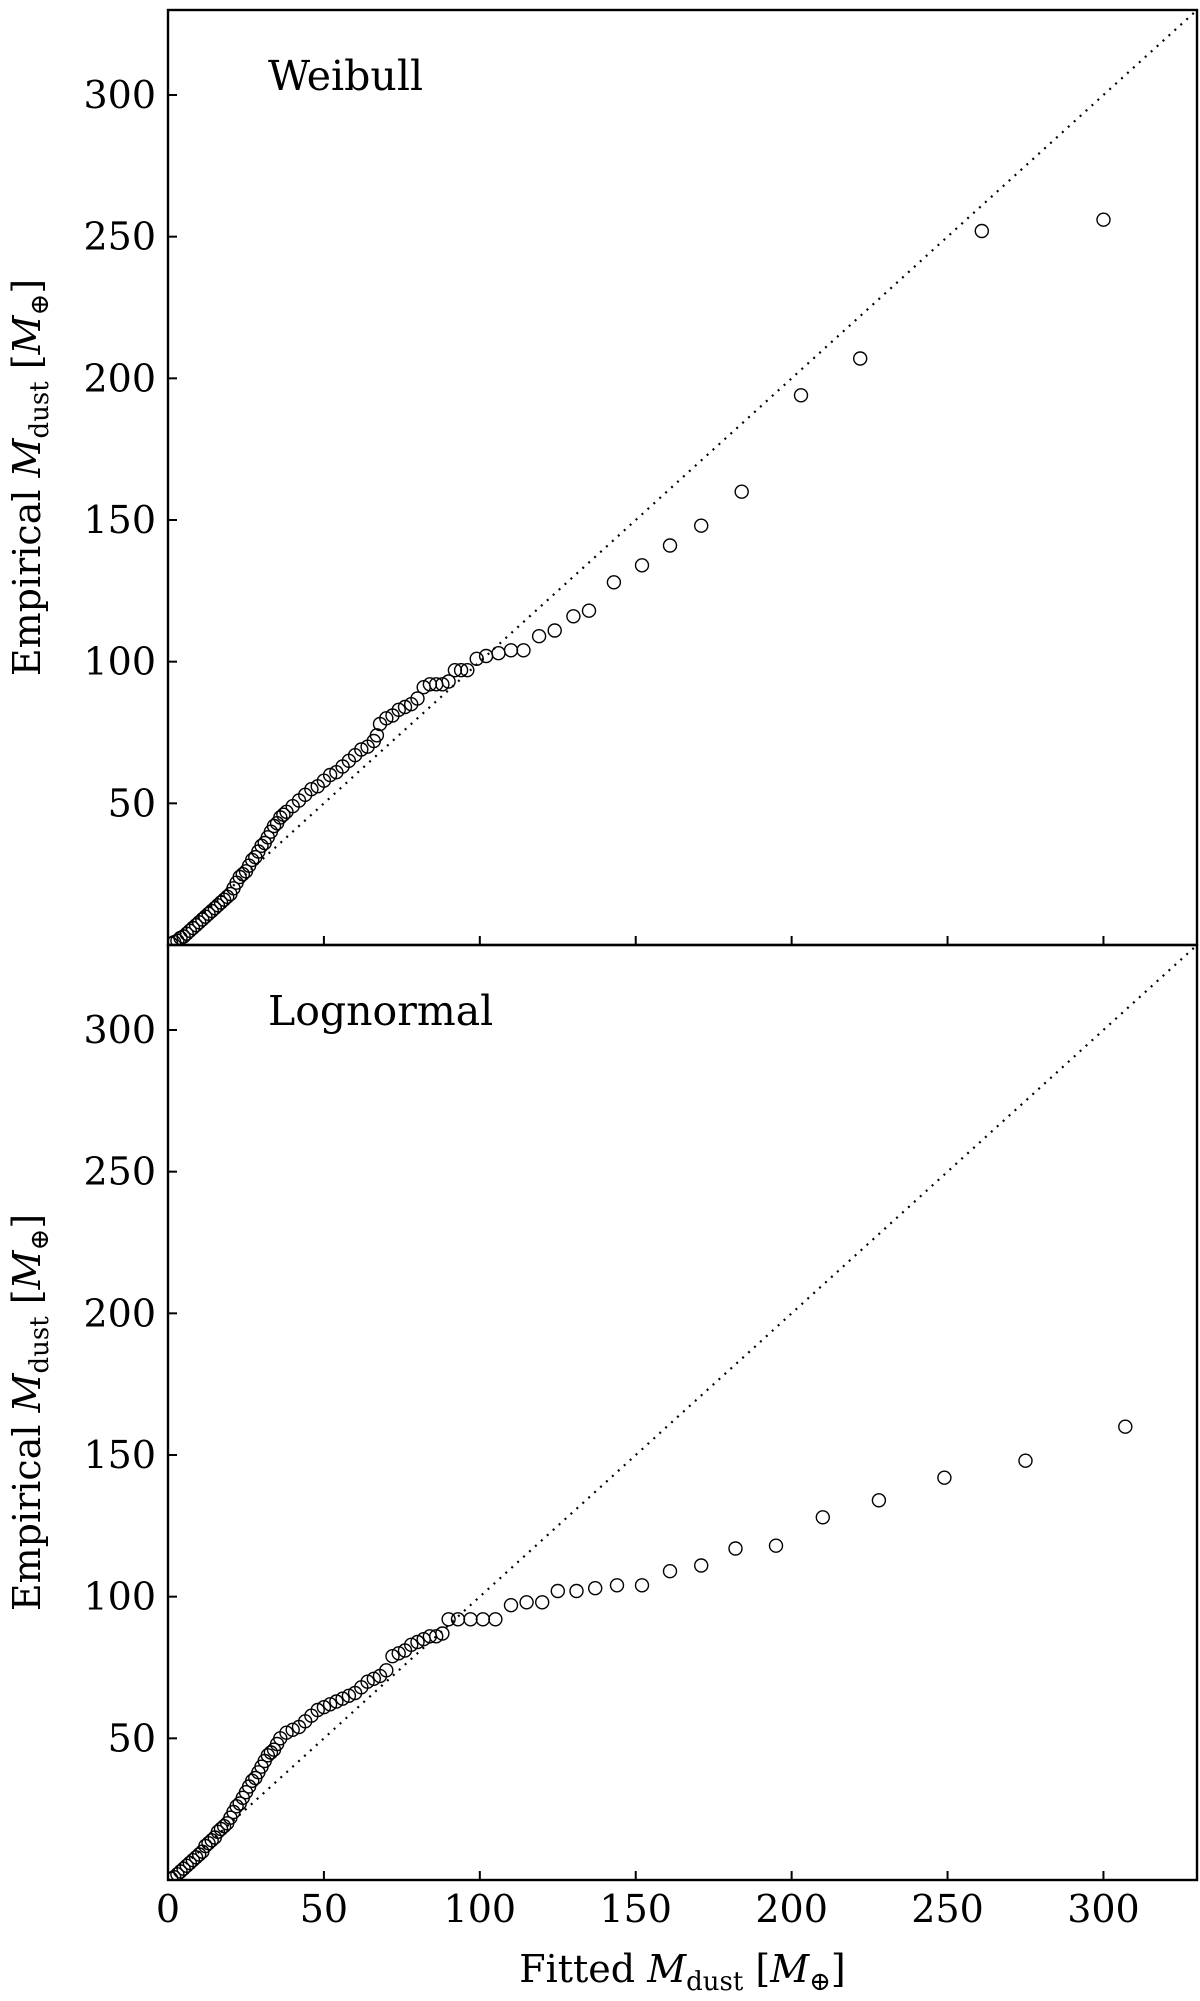  I want to click on lognormal-x-axis-label-subscript: dust, so click(715, 1982).